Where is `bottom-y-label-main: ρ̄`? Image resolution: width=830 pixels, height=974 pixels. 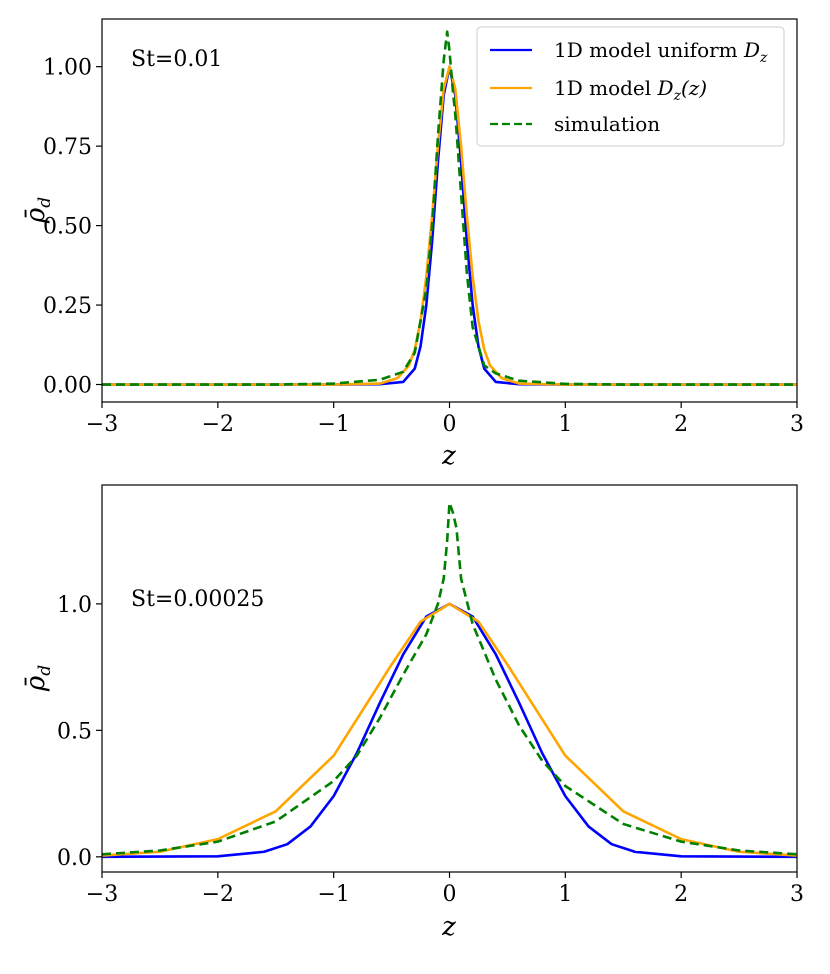
bottom-y-label-main: ρ̄ is located at coordinates (36, 683).